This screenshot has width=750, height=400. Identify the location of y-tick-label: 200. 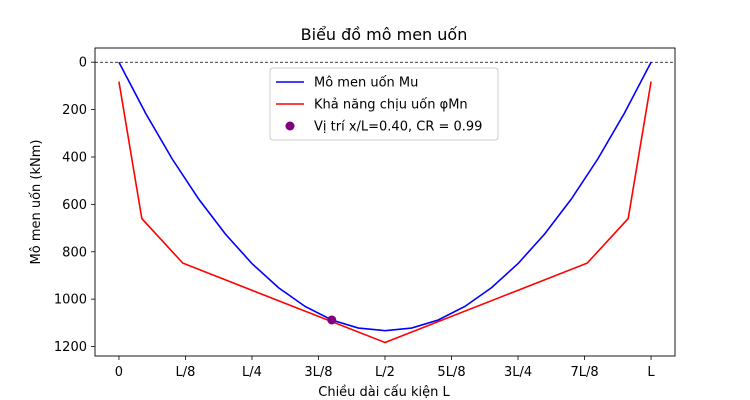
(74, 110).